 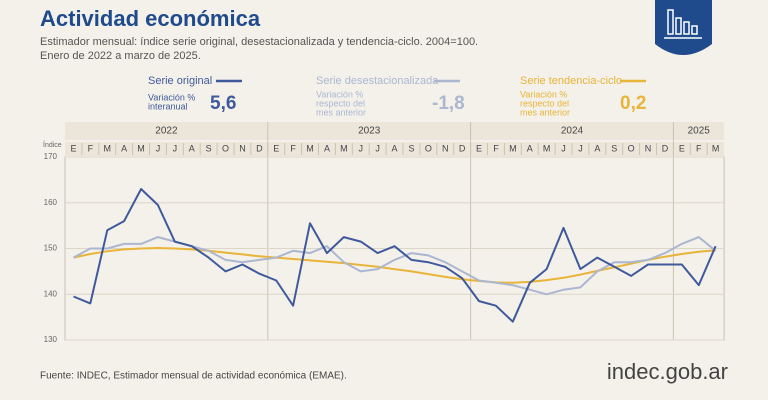 I want to click on month-strip, so click(x=395, y=149).